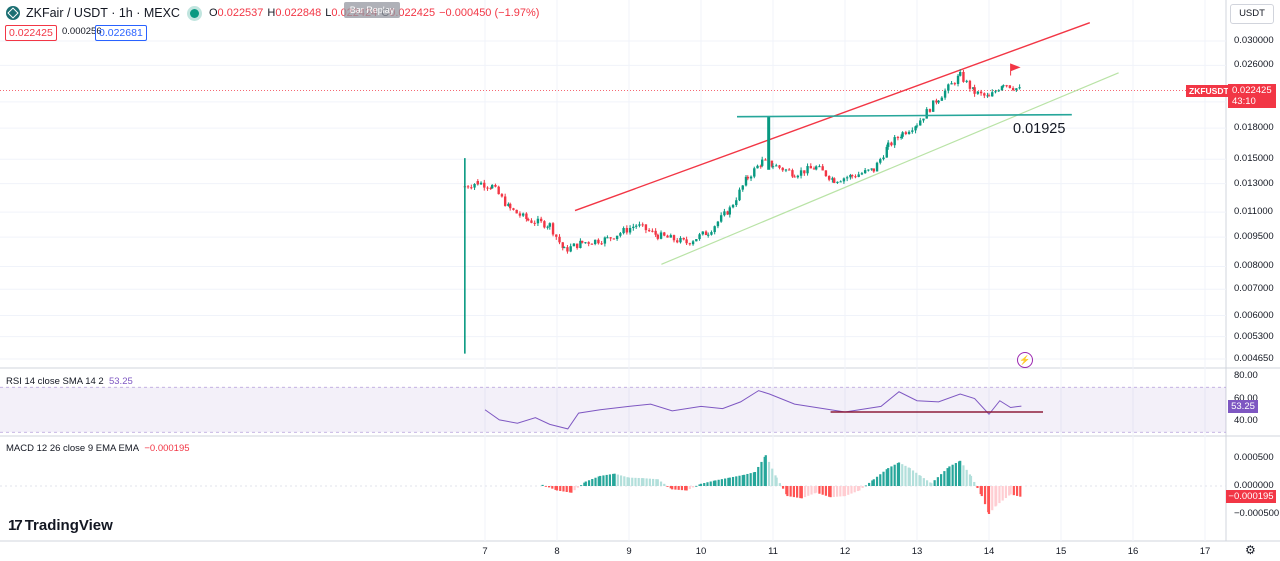 Image resolution: width=1280 pixels, height=561 pixels. Describe the element at coordinates (103, 13) in the screenshot. I see `symbol-title: ZKFair / USDT · 1h · MEXC` at that location.